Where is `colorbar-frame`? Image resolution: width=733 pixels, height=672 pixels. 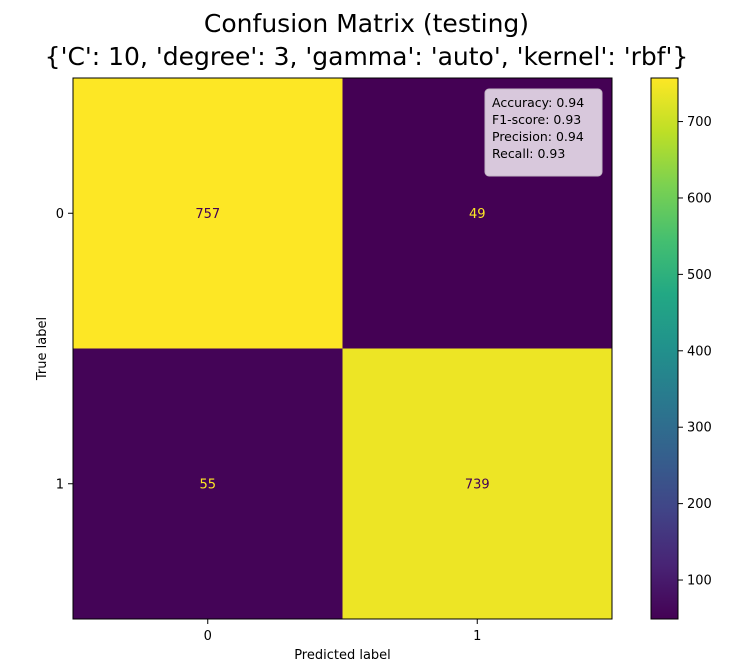
colorbar-frame is located at coordinates (664, 348).